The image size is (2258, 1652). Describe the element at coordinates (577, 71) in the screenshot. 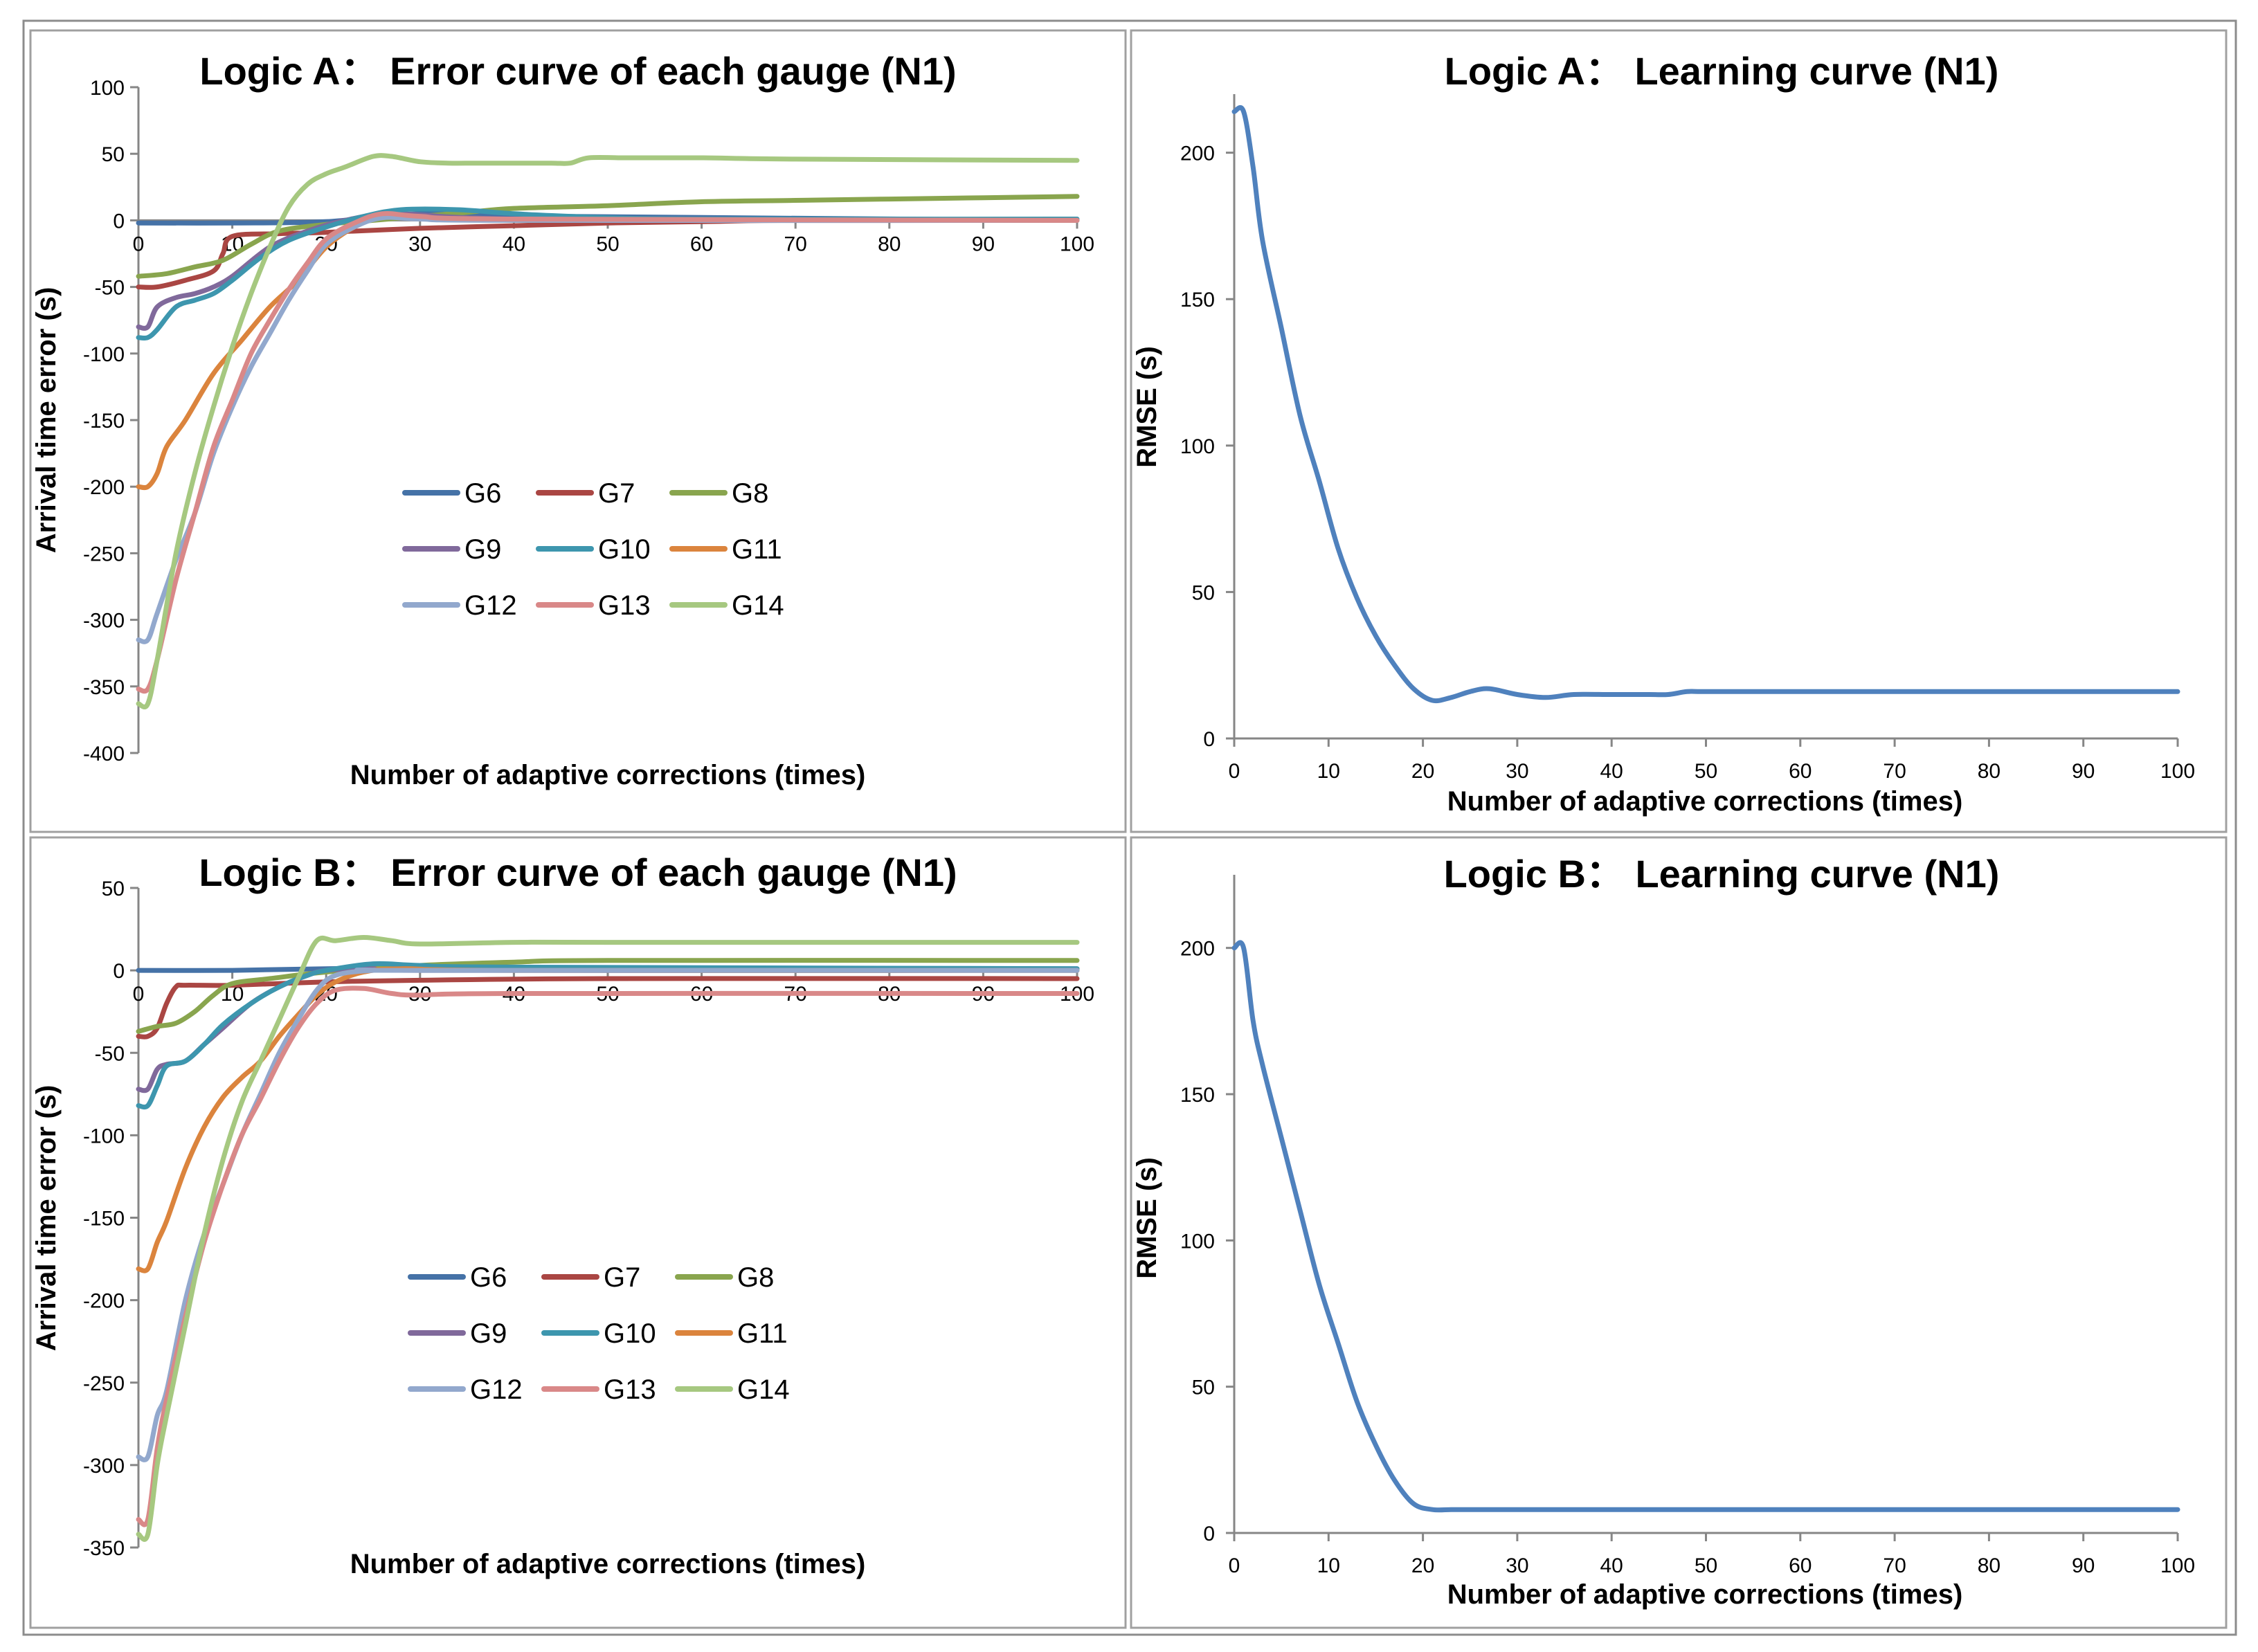

I see `chart-title: Logic A： Error curve of each gauge (N1)` at that location.